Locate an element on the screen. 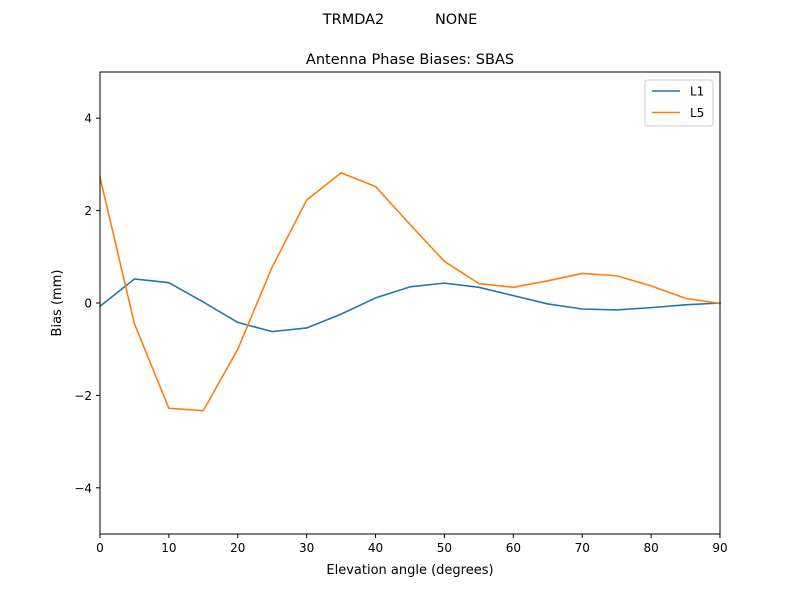 The height and width of the screenshot is (600, 800). y-tick-label: −2 is located at coordinates (83, 396).